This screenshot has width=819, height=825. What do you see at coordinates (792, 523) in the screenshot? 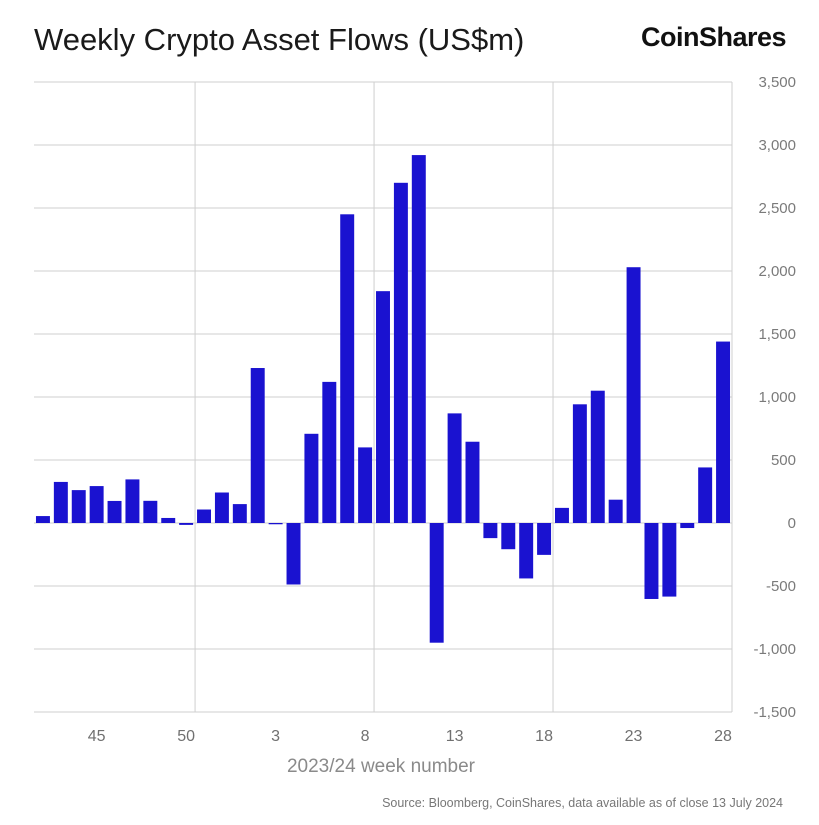
I see `y-tick-label: 0` at bounding box center [792, 523].